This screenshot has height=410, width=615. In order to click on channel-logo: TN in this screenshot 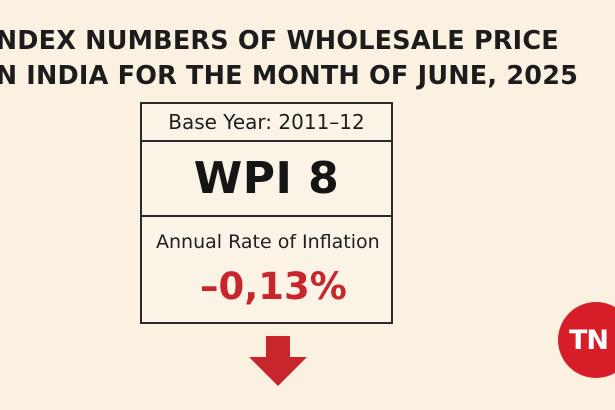, I will do `click(586, 340)`.